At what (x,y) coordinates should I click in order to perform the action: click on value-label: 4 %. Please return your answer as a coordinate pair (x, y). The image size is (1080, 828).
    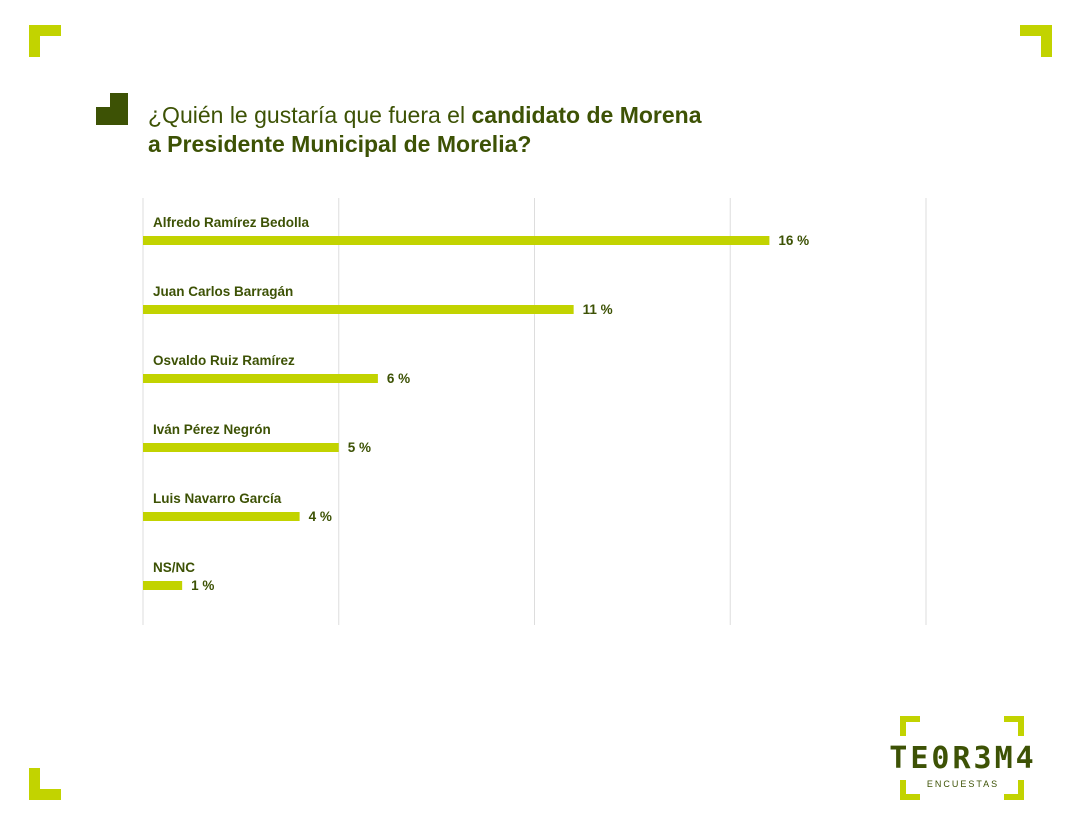
    Looking at the image, I should click on (320, 516).